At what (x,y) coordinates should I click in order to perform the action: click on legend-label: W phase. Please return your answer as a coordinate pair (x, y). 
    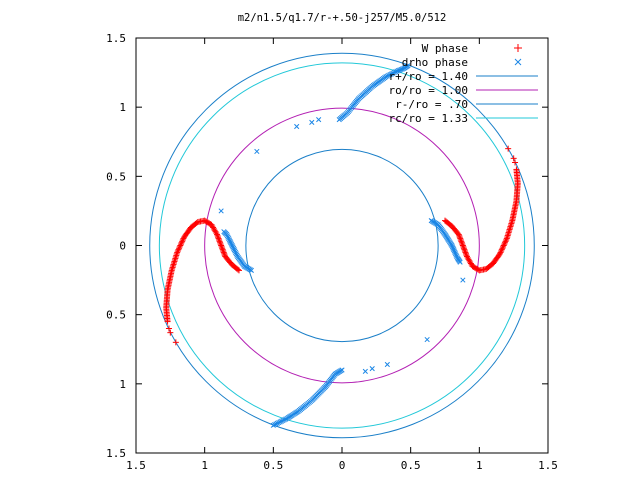
    Looking at the image, I should click on (445, 48).